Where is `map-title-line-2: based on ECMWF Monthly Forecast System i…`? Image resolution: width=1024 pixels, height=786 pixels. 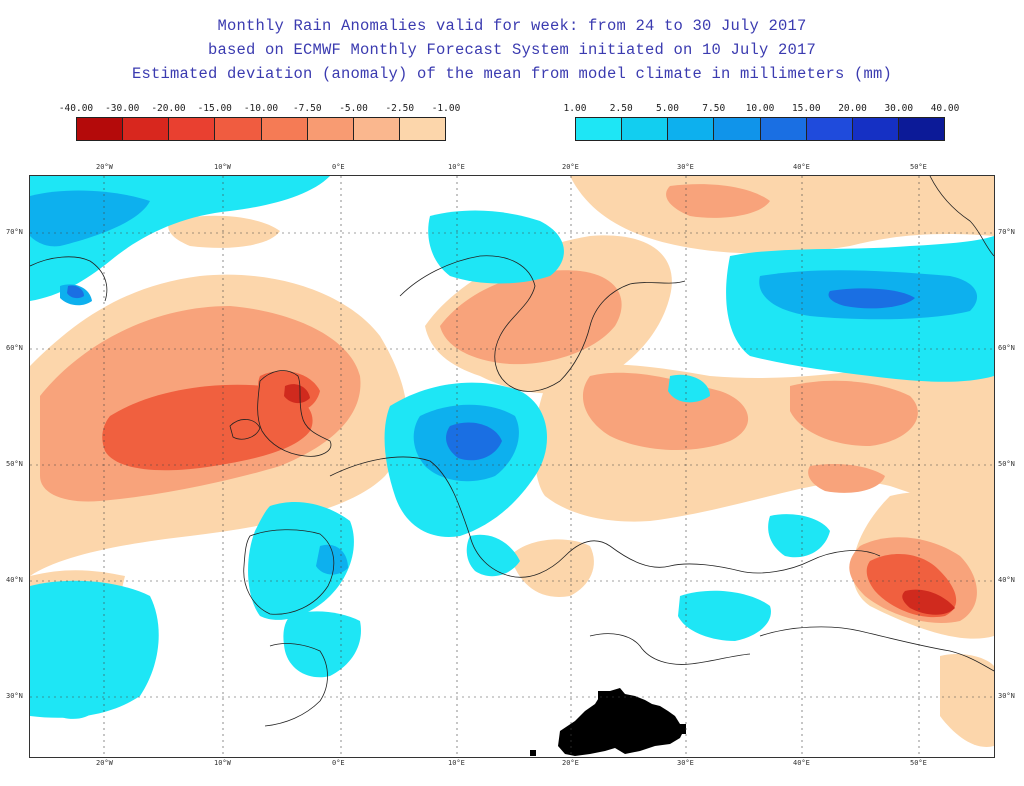
map-title-line-2: based on ECMWF Monthly Forecast System i… is located at coordinates (512, 50).